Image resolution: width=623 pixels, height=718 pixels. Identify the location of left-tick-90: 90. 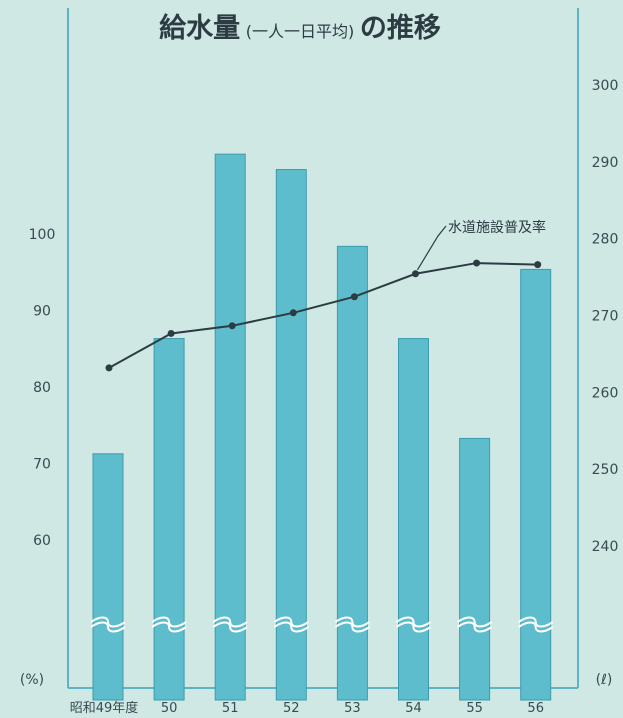
(42, 312).